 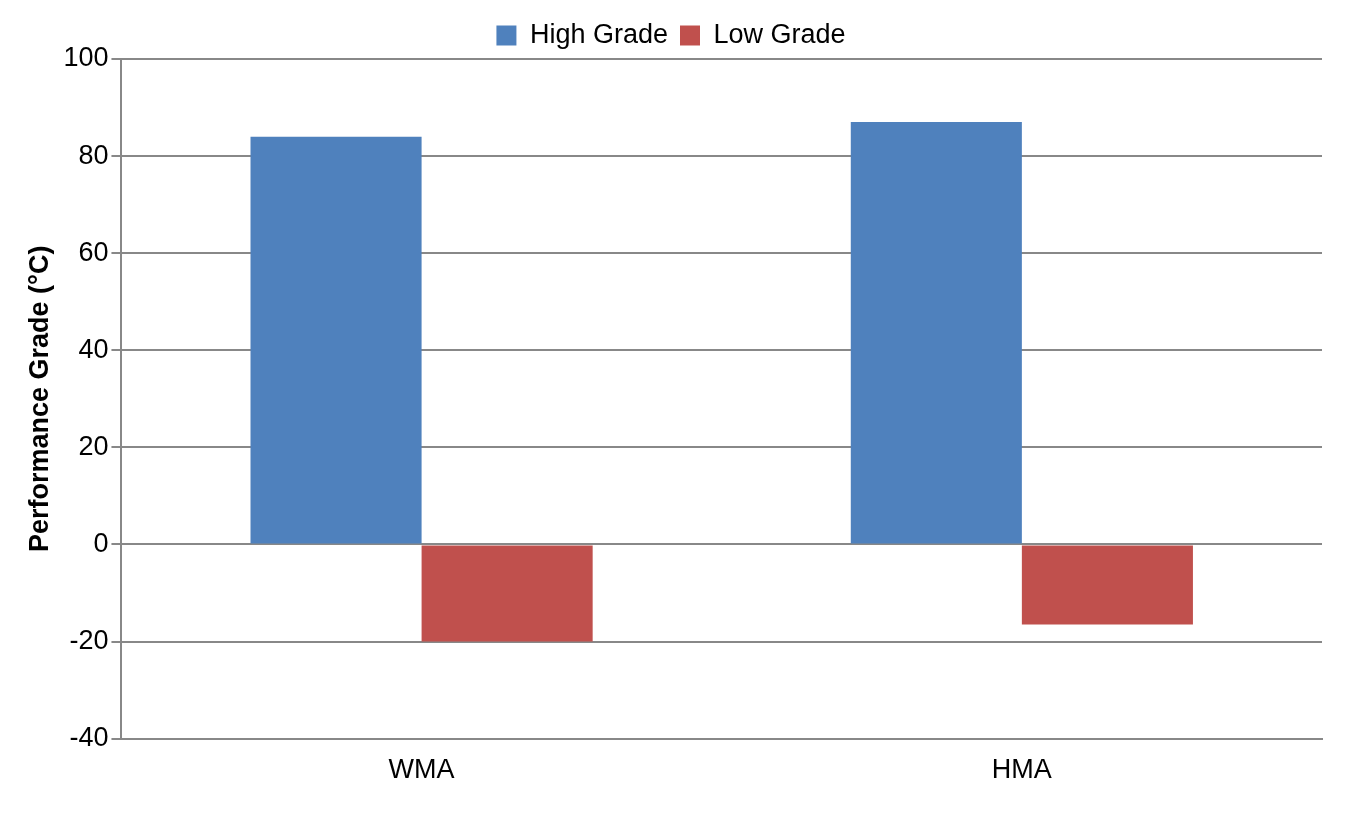 What do you see at coordinates (93, 445) in the screenshot?
I see `y-tick-label: 20` at bounding box center [93, 445].